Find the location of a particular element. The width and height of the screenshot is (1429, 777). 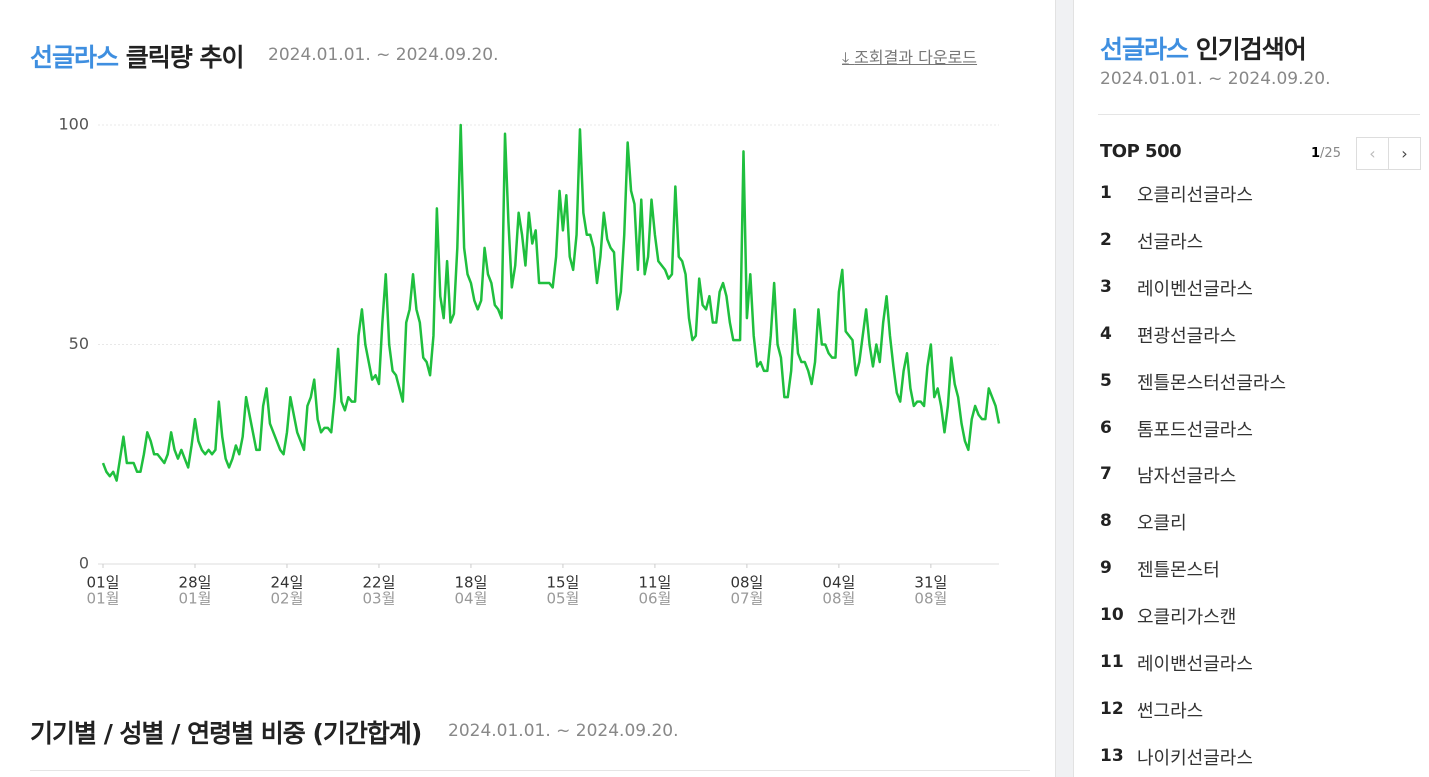

search-term: 오클리가스캔 is located at coordinates (1187, 618).